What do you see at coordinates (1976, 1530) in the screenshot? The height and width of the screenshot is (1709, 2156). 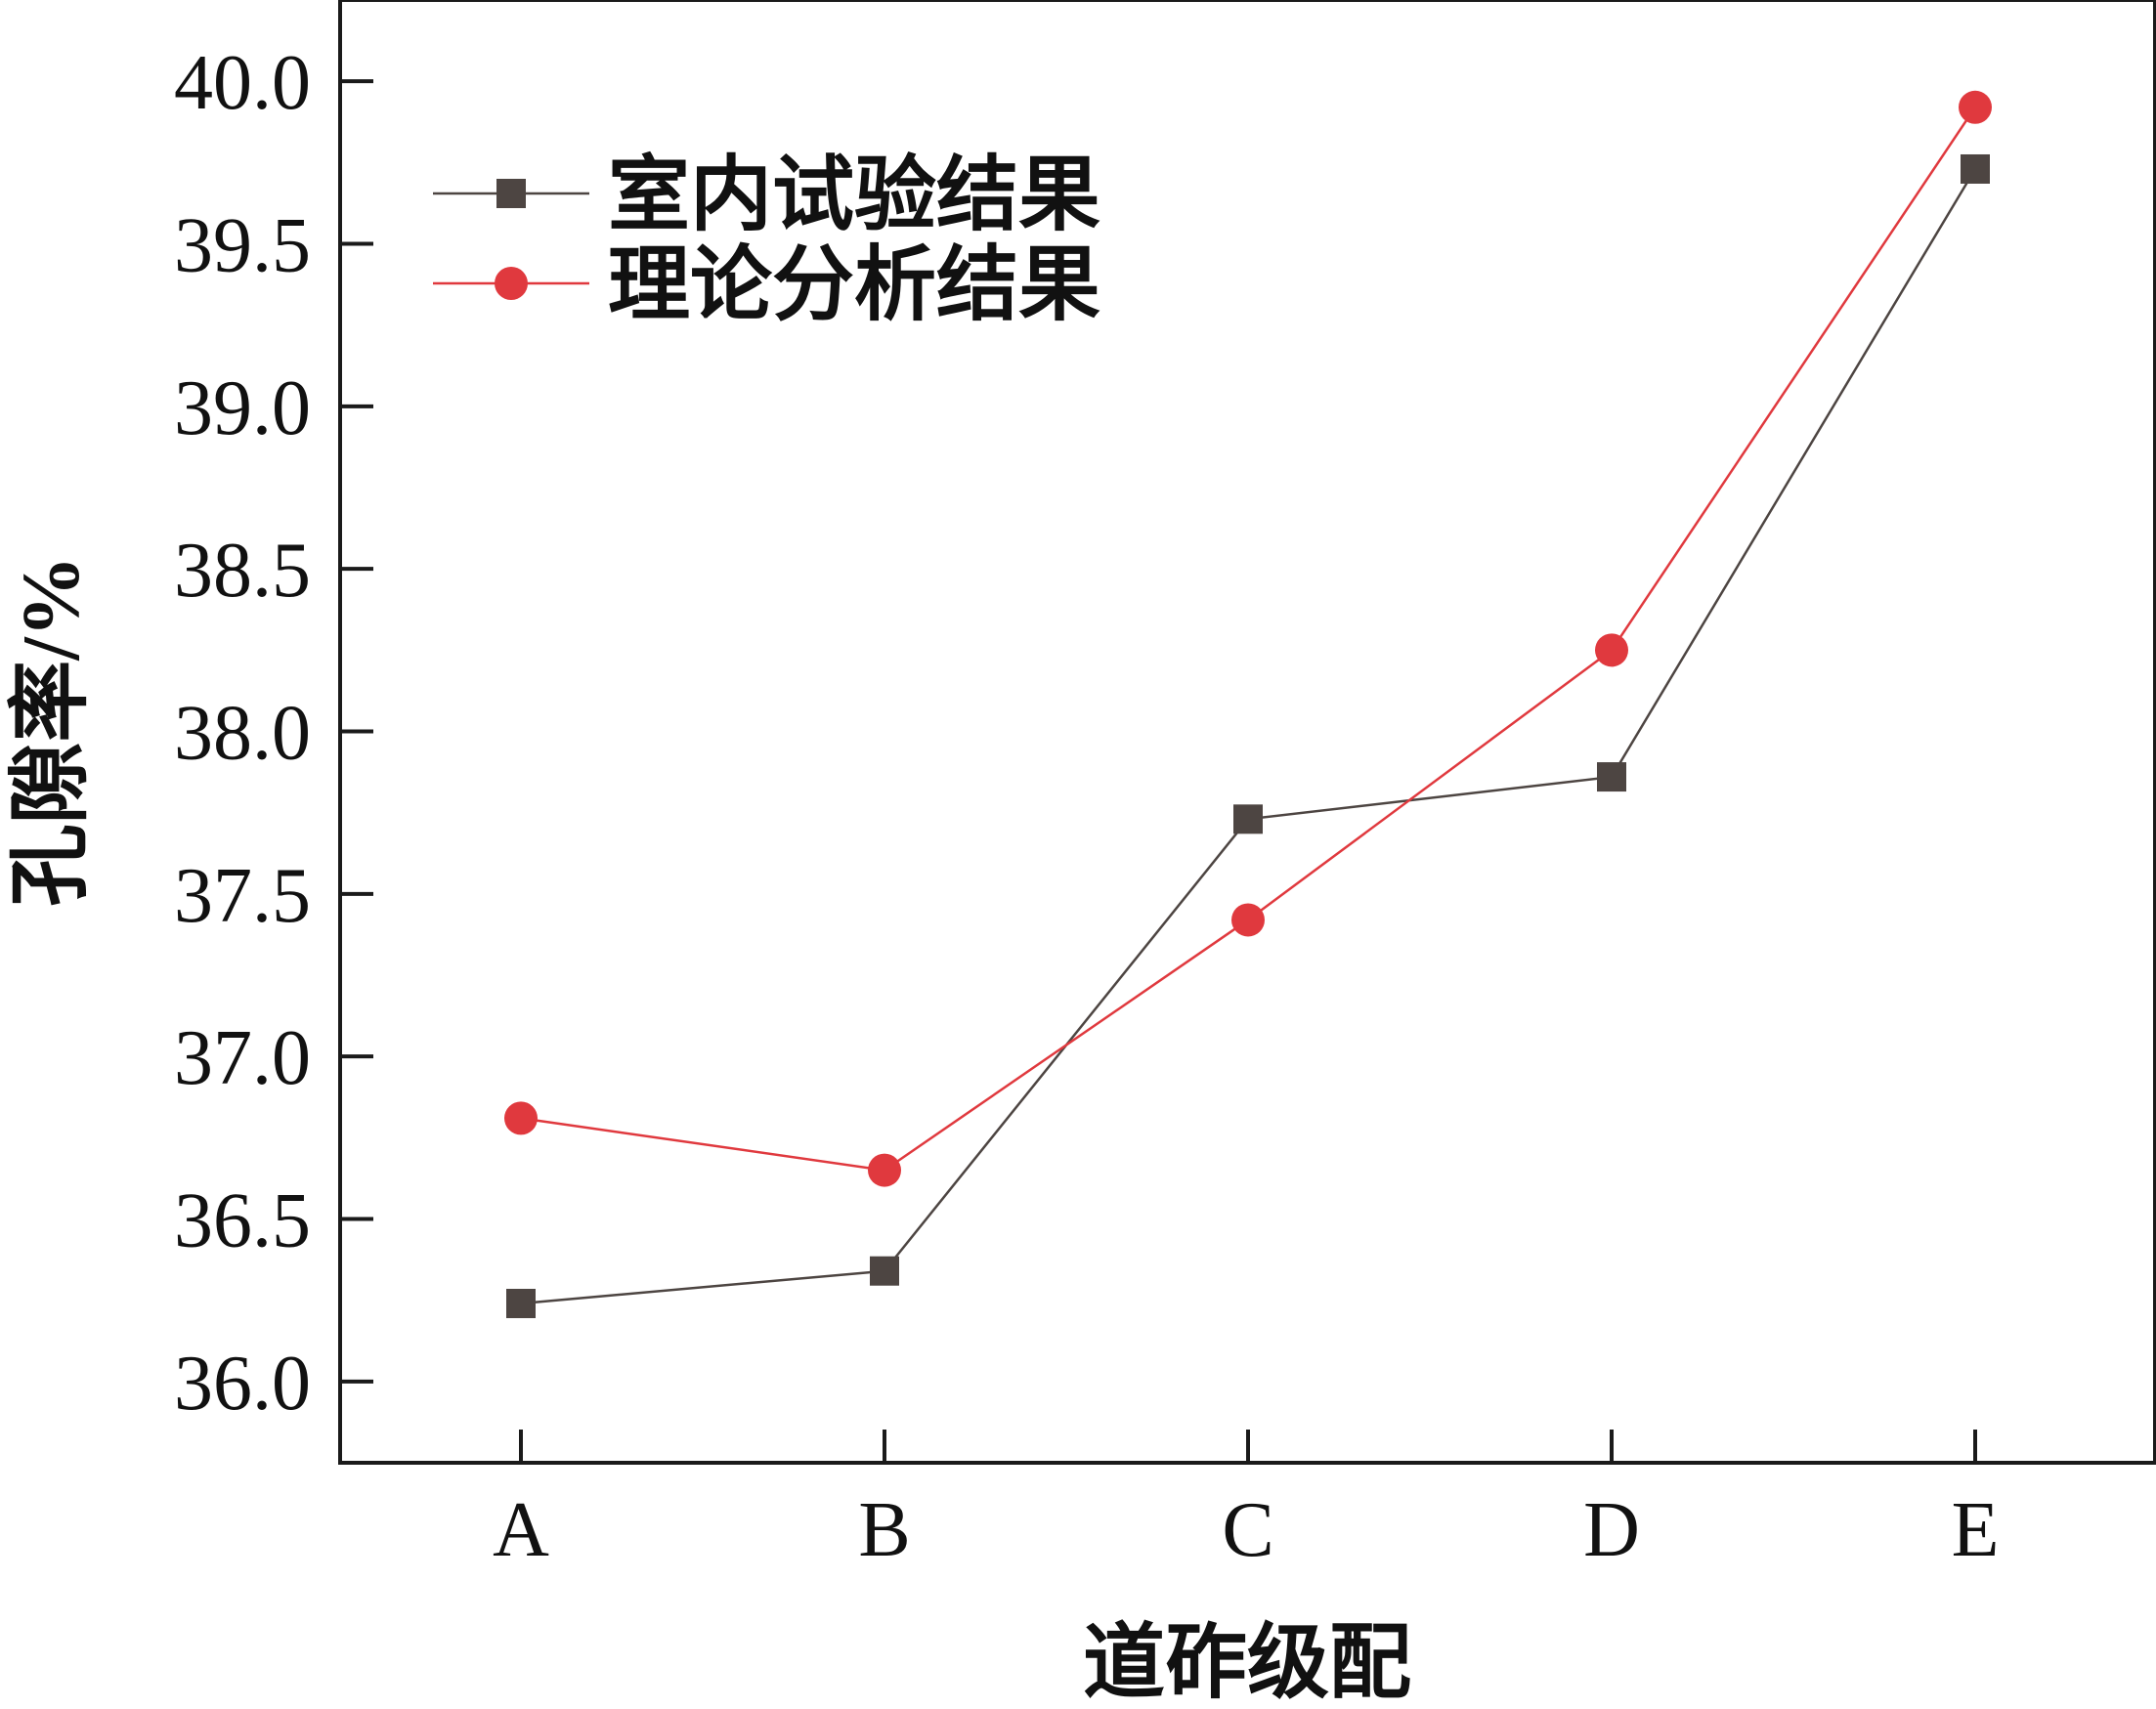 I see `x-tick-label: E` at bounding box center [1976, 1530].